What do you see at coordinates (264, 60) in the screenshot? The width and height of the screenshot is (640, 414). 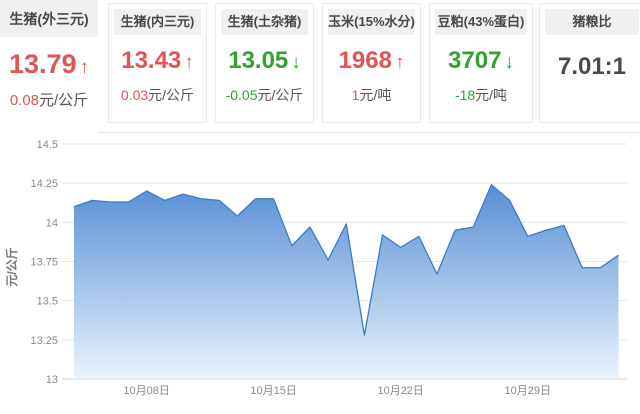 I see `price-value: 13.05 ↓` at bounding box center [264, 60].